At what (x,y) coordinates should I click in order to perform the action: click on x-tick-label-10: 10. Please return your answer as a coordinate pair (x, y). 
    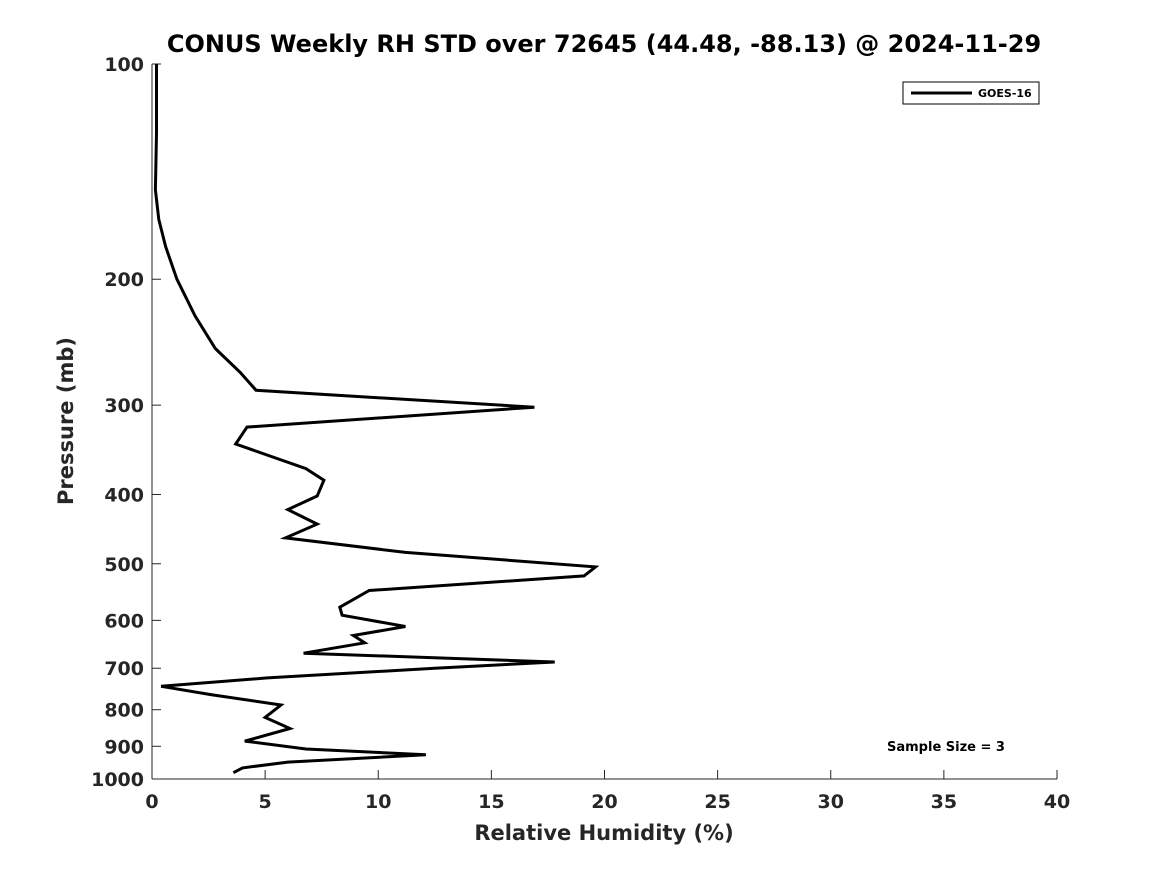
    Looking at the image, I should click on (378, 802).